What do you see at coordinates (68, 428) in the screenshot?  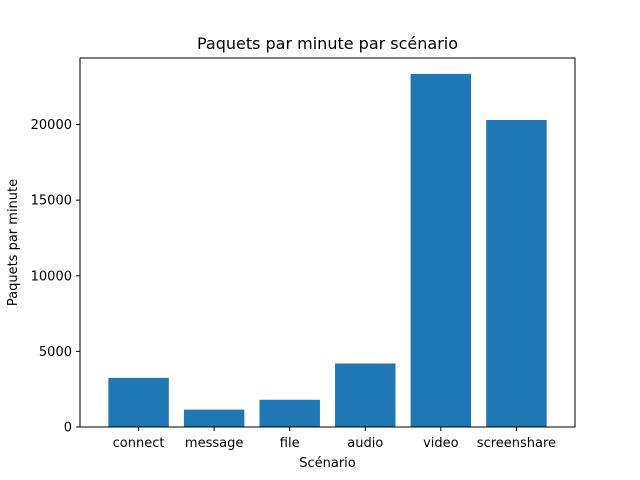 I see `y-tick-label-0: 0` at bounding box center [68, 428].